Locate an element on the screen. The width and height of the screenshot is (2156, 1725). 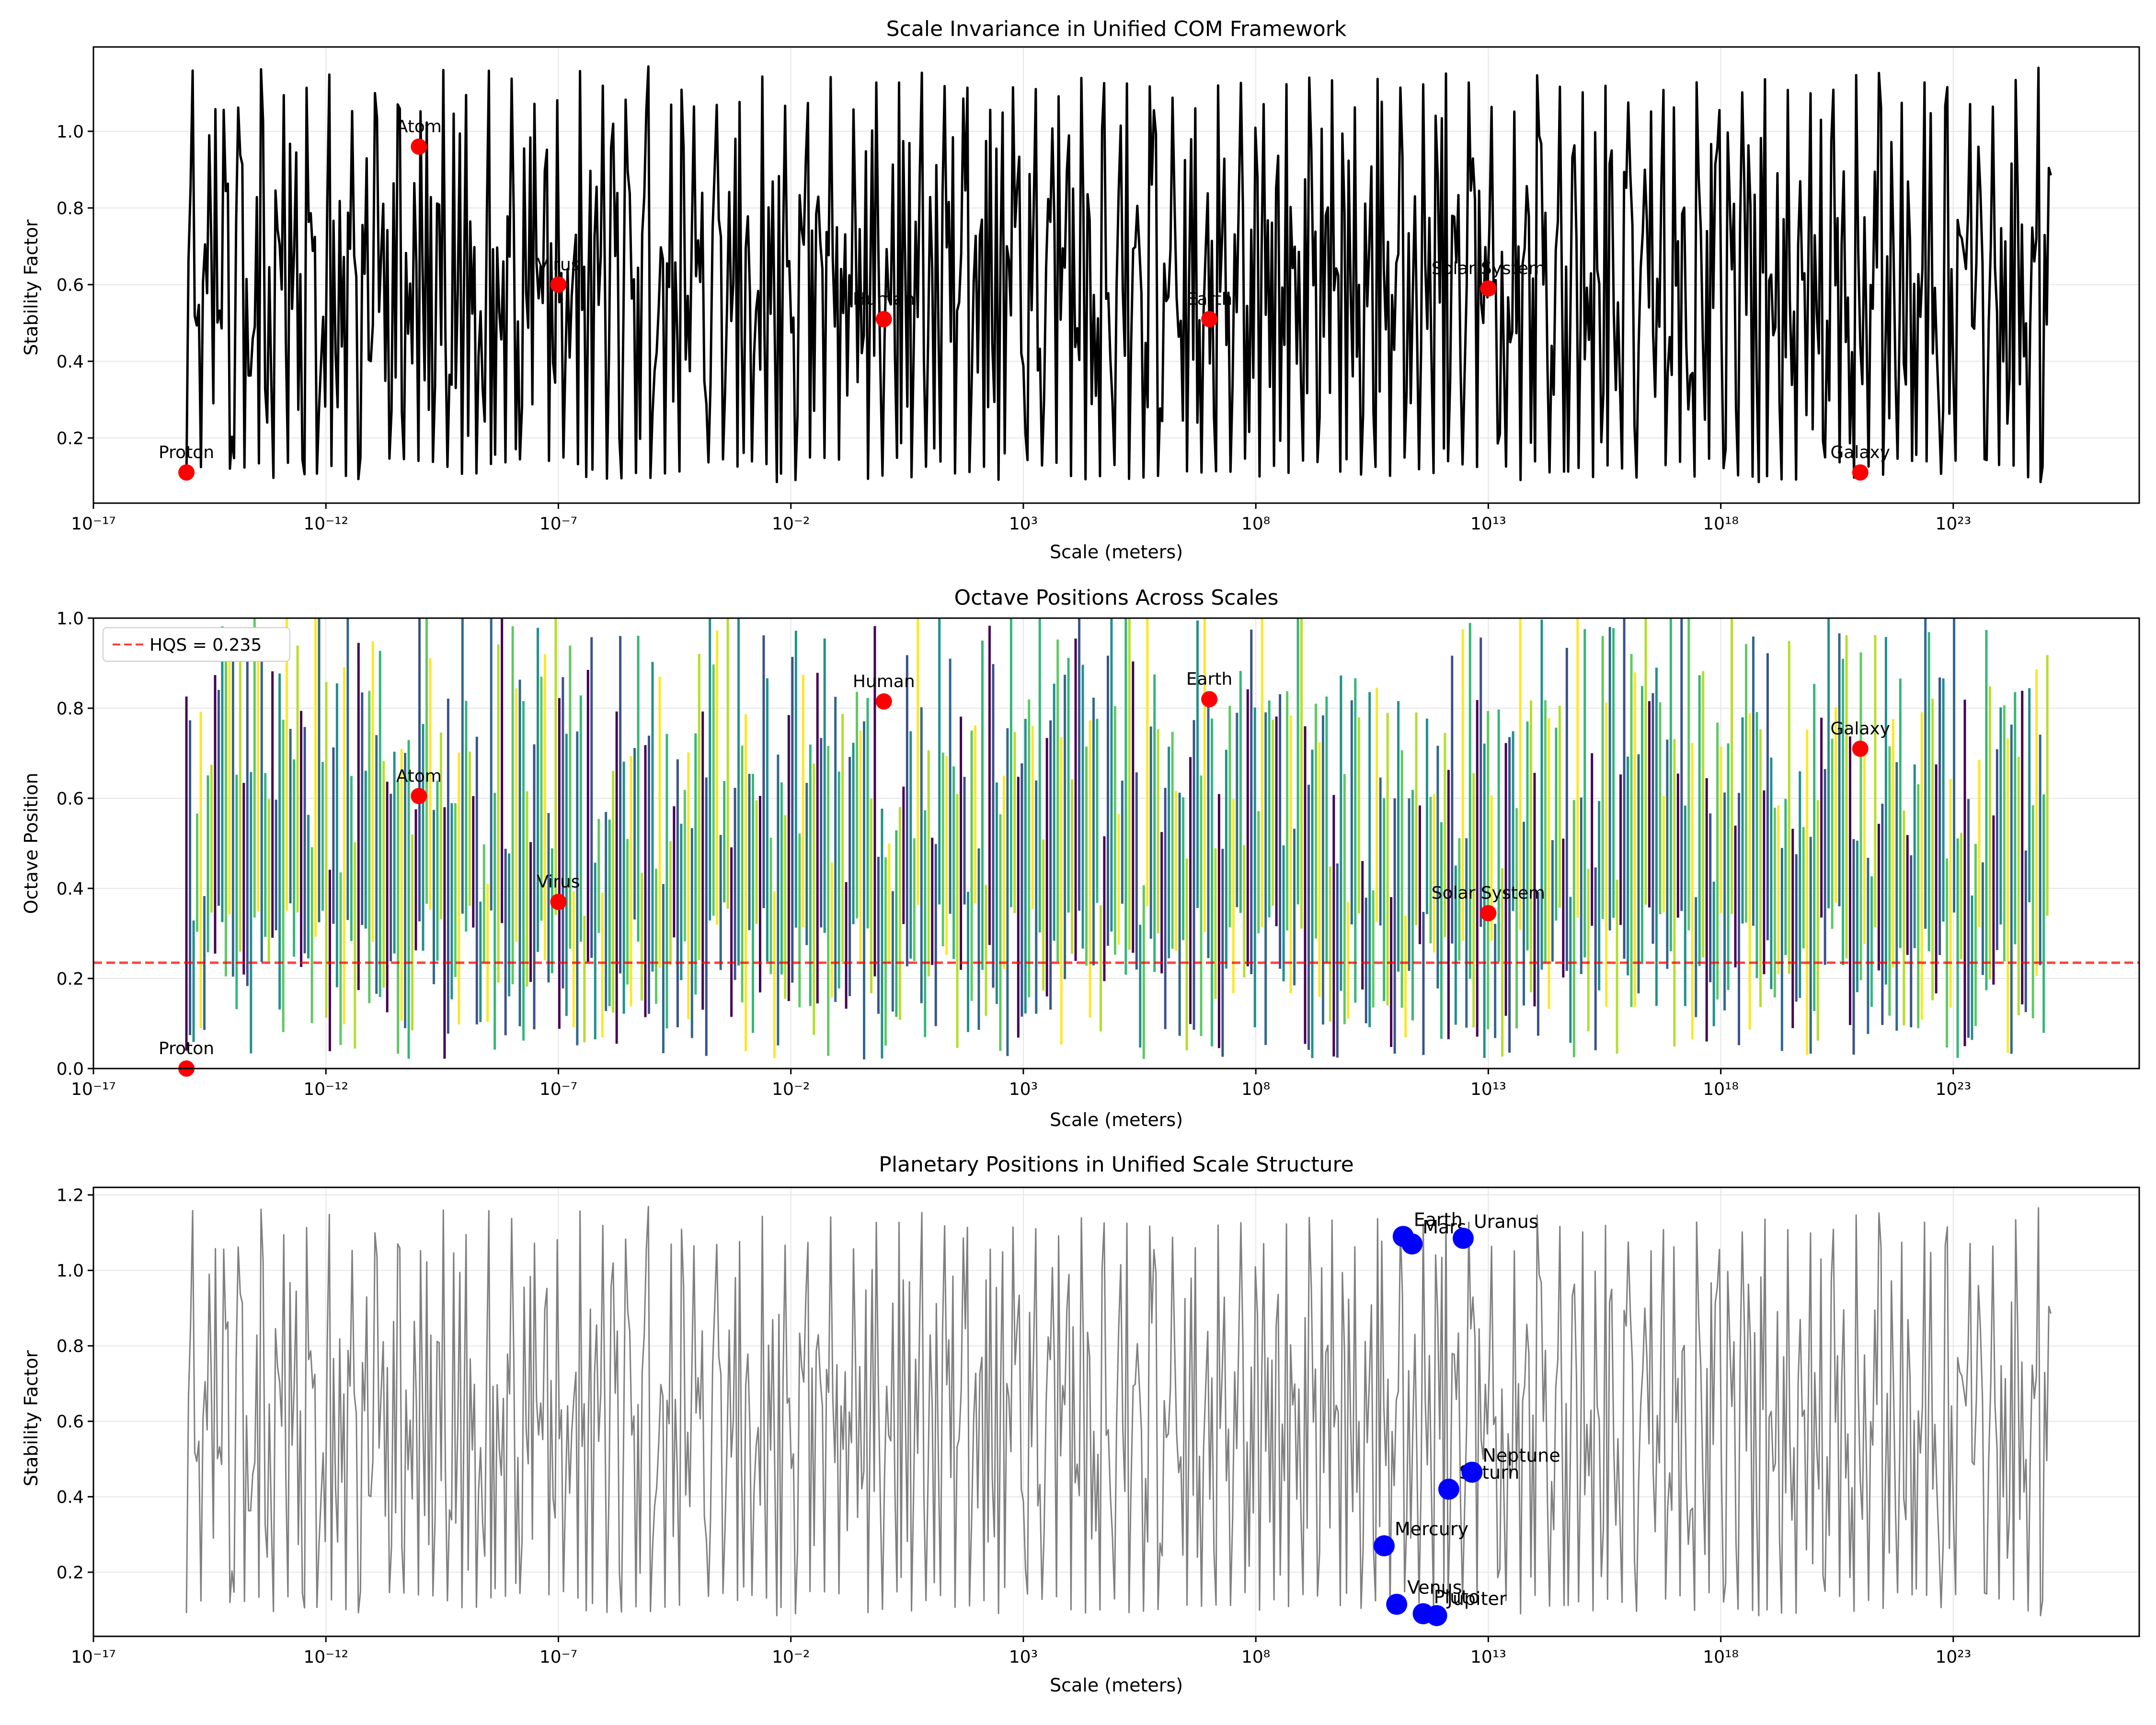
marker-mars is located at coordinates (1412, 1244).